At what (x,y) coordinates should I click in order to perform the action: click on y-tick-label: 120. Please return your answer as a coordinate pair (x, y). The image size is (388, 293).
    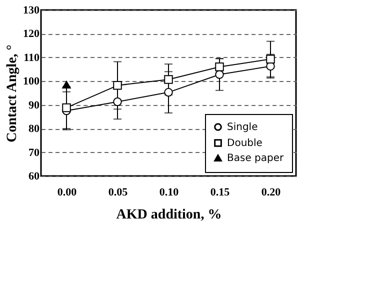
    Looking at the image, I should click on (31, 34).